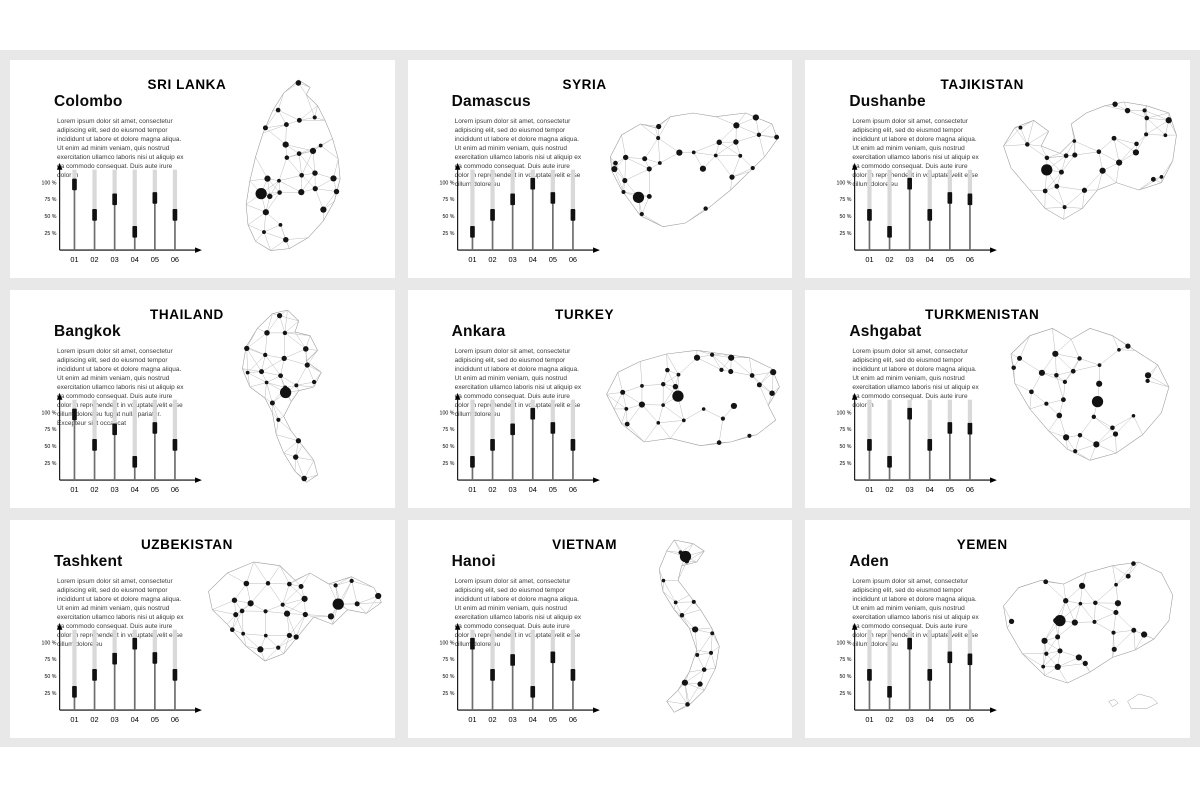 Image resolution: width=1200 pixels, height=800 pixels. What do you see at coordinates (1143, 701) in the screenshot?
I see `island-outline` at bounding box center [1143, 701].